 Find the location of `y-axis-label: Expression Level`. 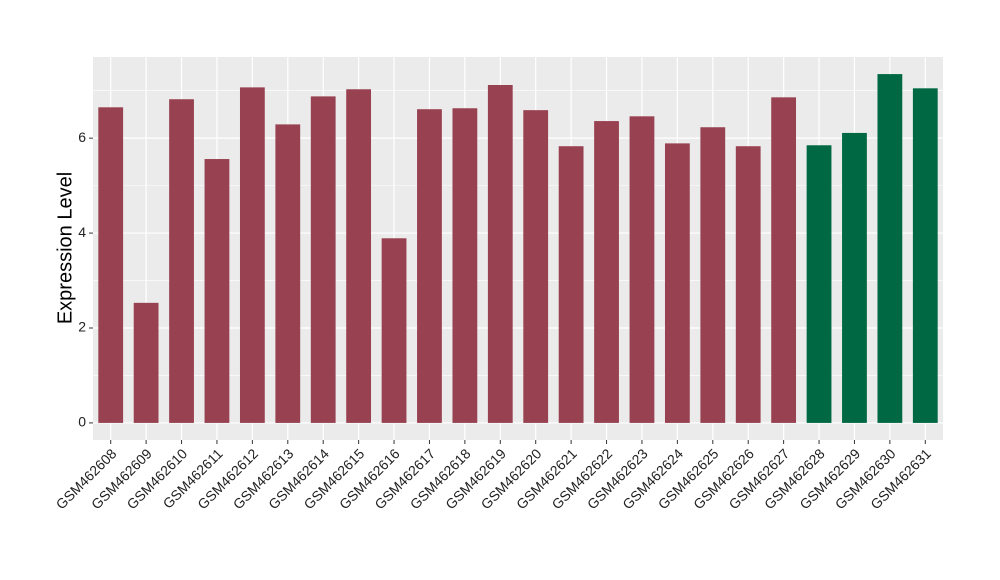

y-axis-label: Expression Level is located at coordinates (65, 248).